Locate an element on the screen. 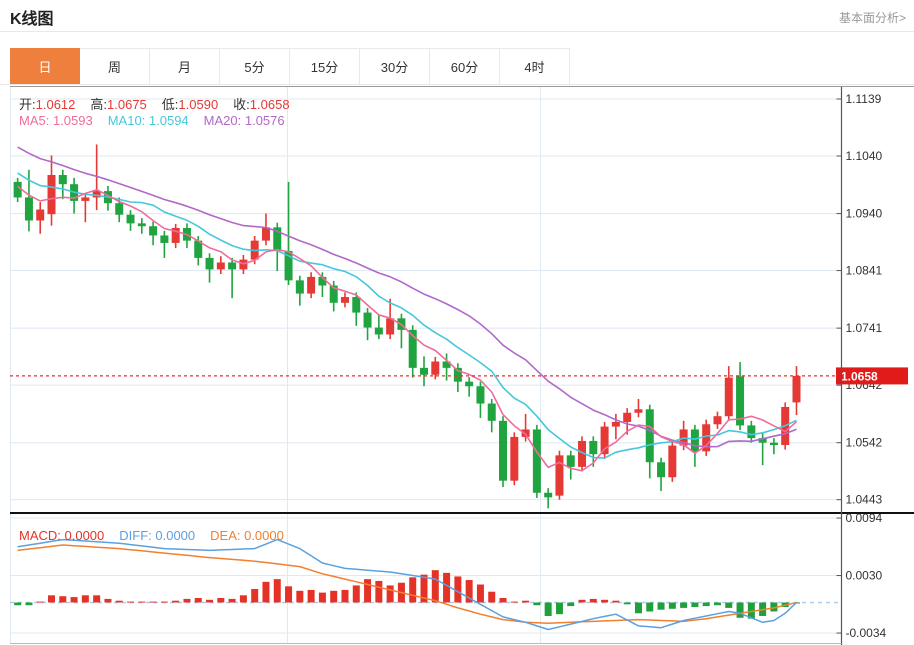 This screenshot has width=914, height=645. page-title: K线图 is located at coordinates (32, 19).